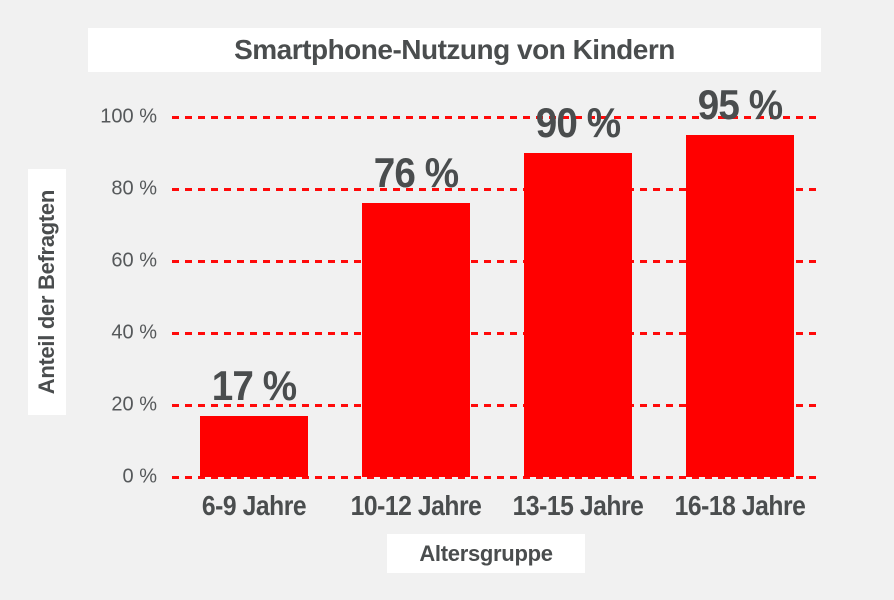 The width and height of the screenshot is (894, 600). I want to click on gridline-60pct, so click(494, 261).